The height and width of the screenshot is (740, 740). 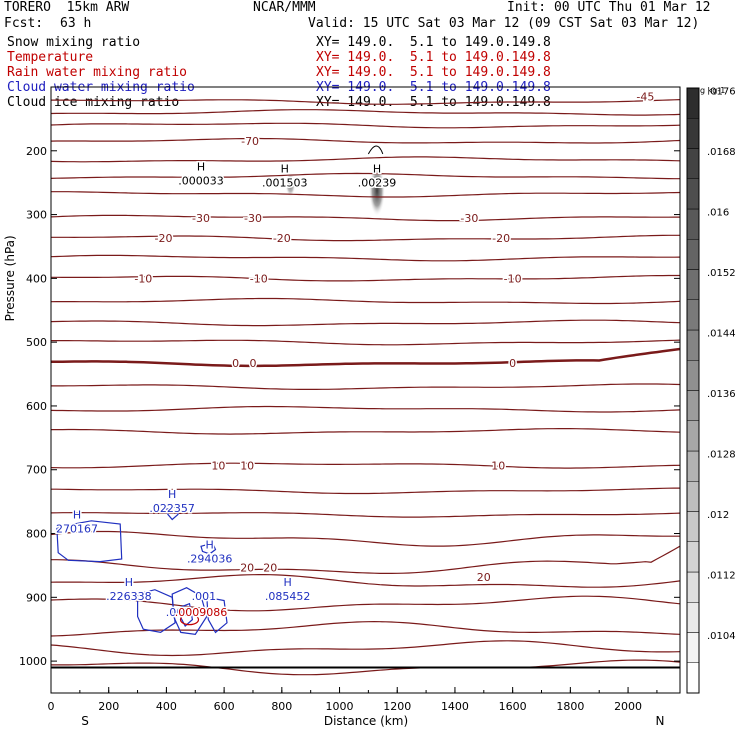 What do you see at coordinates (166, 706) in the screenshot?
I see `x-tick-label: 400` at bounding box center [166, 706].